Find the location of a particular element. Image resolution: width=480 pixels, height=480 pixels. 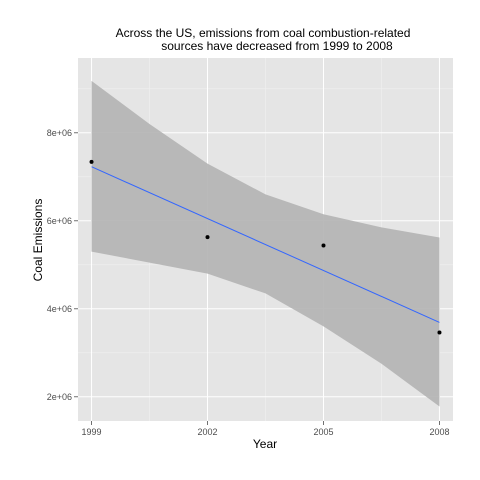

x-tick-label: 1999 is located at coordinates (92, 432).